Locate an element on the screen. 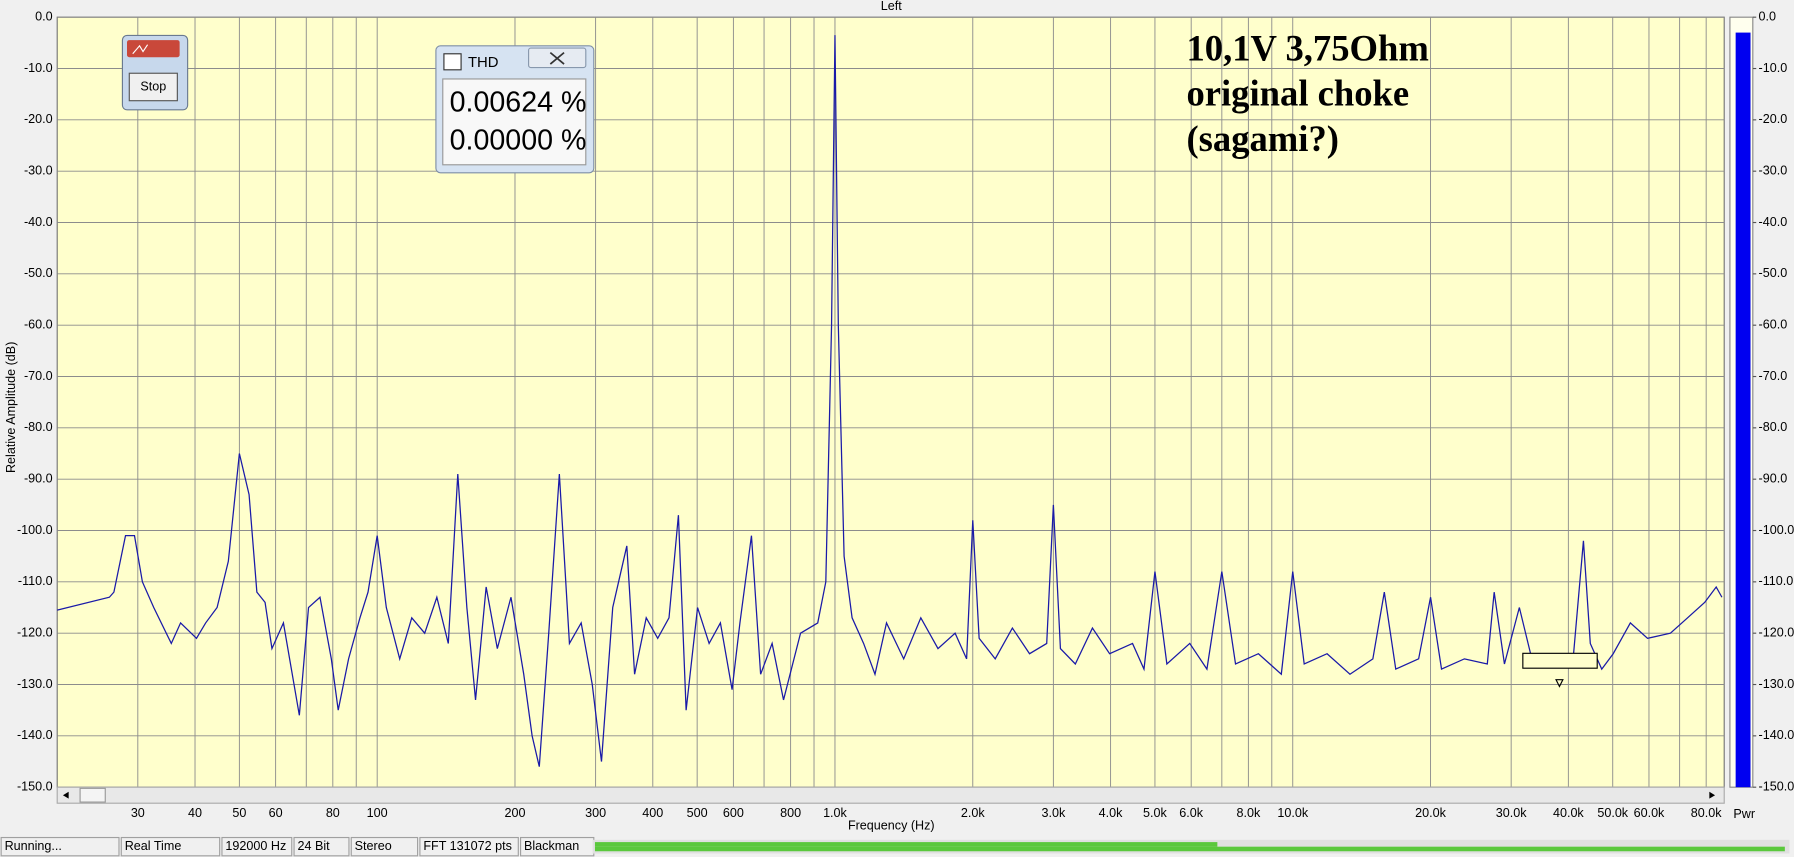 The image size is (1794, 857). x-axis-label: Frequency (Hz) is located at coordinates (891, 825).